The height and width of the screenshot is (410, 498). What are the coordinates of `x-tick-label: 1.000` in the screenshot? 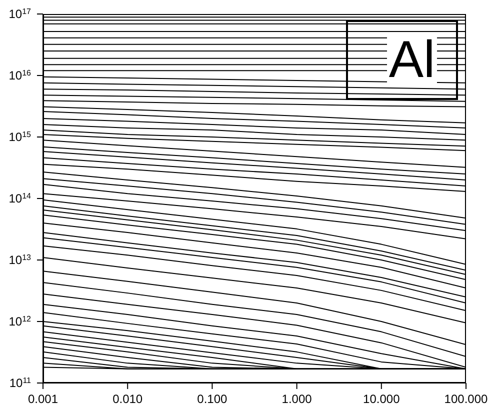 It's located at (297, 399).